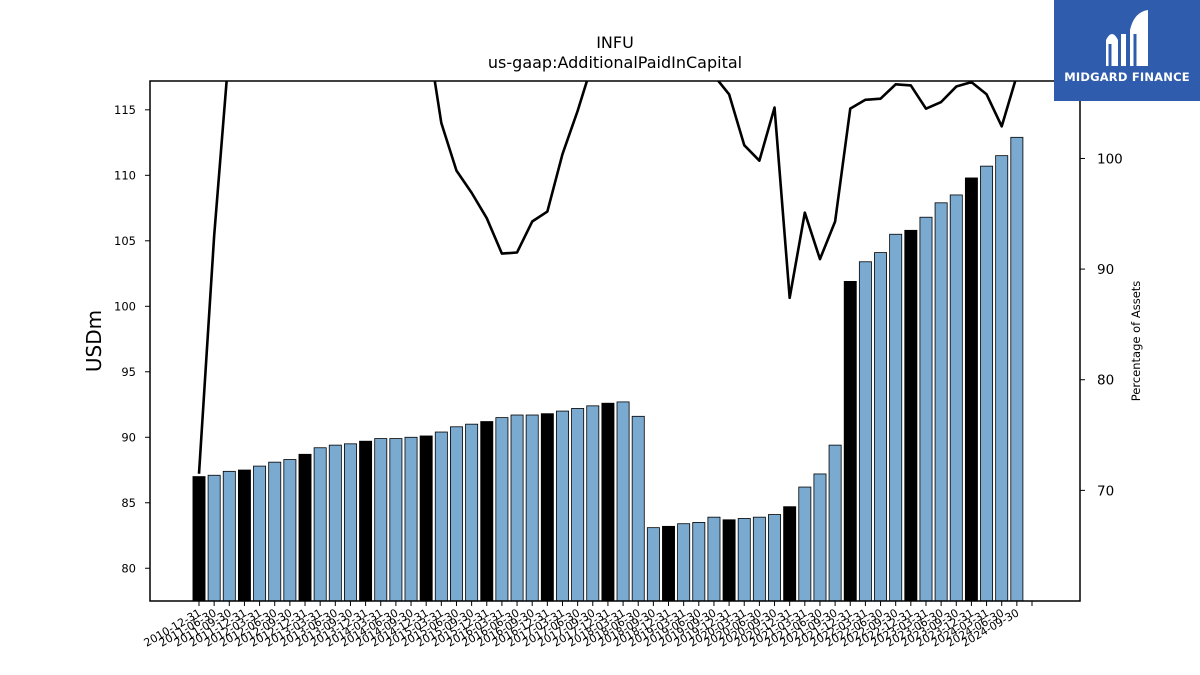  What do you see at coordinates (128, 568) in the screenshot?
I see `y-tick-label-left: 80` at bounding box center [128, 568].